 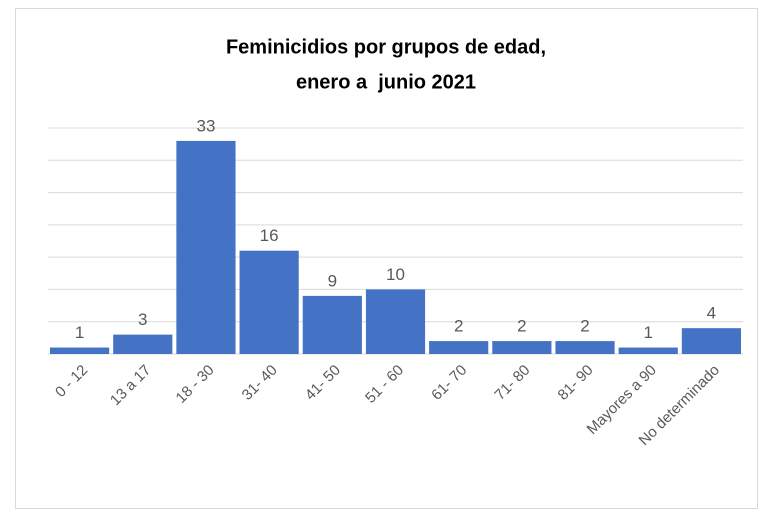 What do you see at coordinates (395, 274) in the screenshot?
I see `value-label: 10` at bounding box center [395, 274].